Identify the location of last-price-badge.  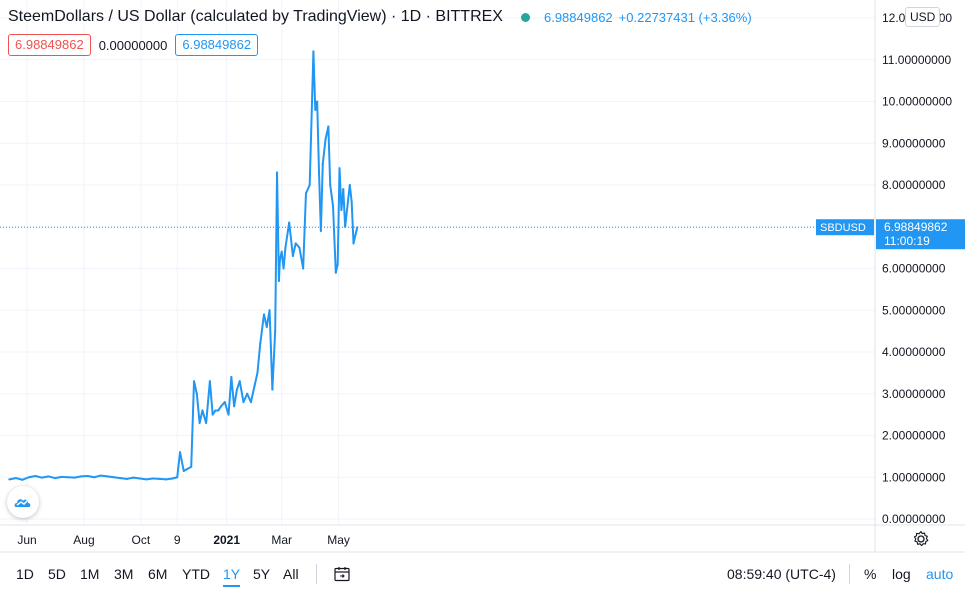
(920, 234).